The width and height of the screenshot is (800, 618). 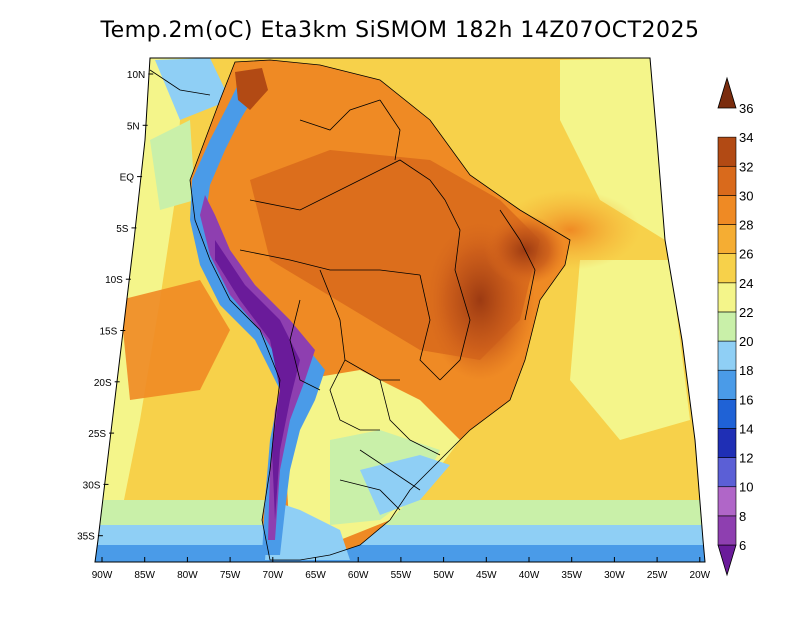 I want to click on lon-label: 80W, so click(x=187, y=575).